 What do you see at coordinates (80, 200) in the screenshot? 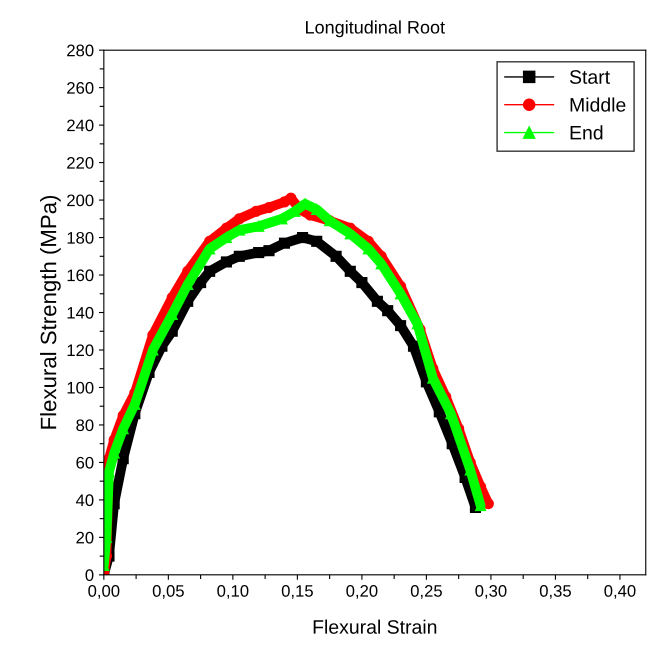
I see `y-tick-label: 200` at bounding box center [80, 200].